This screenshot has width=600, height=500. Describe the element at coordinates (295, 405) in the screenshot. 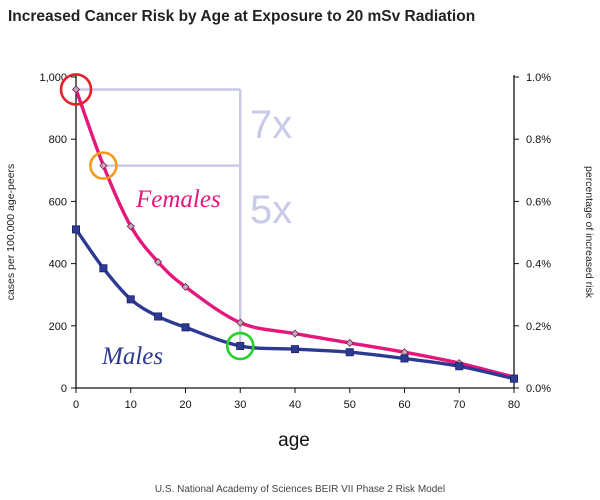

I see `x-tick-label: 40` at that location.